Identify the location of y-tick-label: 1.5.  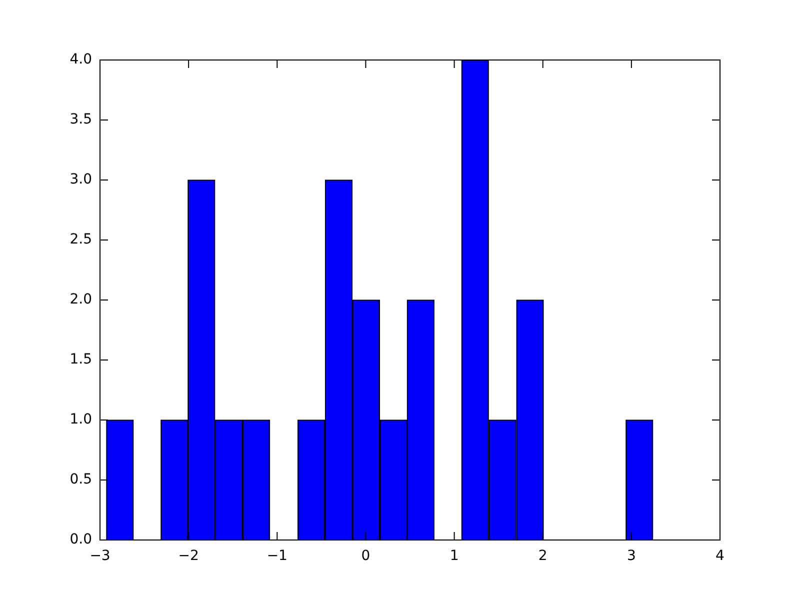
(81, 360).